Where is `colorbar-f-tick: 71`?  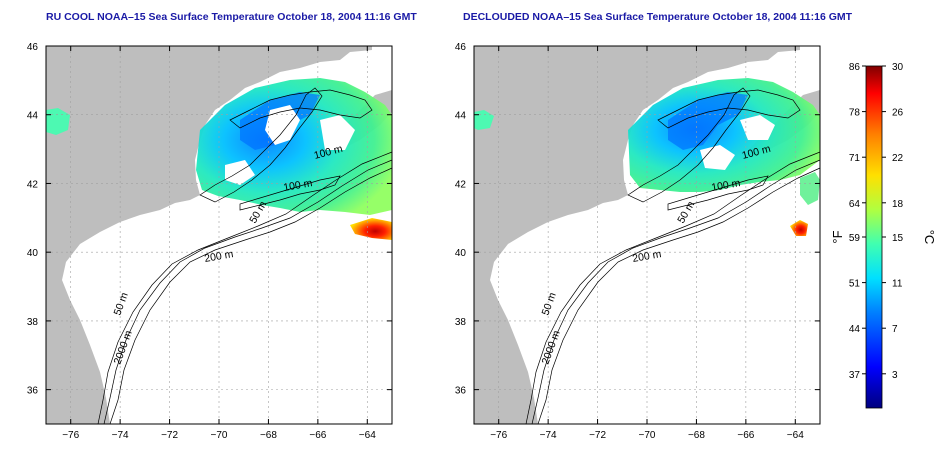
colorbar-f-tick: 71 is located at coordinates (855, 158).